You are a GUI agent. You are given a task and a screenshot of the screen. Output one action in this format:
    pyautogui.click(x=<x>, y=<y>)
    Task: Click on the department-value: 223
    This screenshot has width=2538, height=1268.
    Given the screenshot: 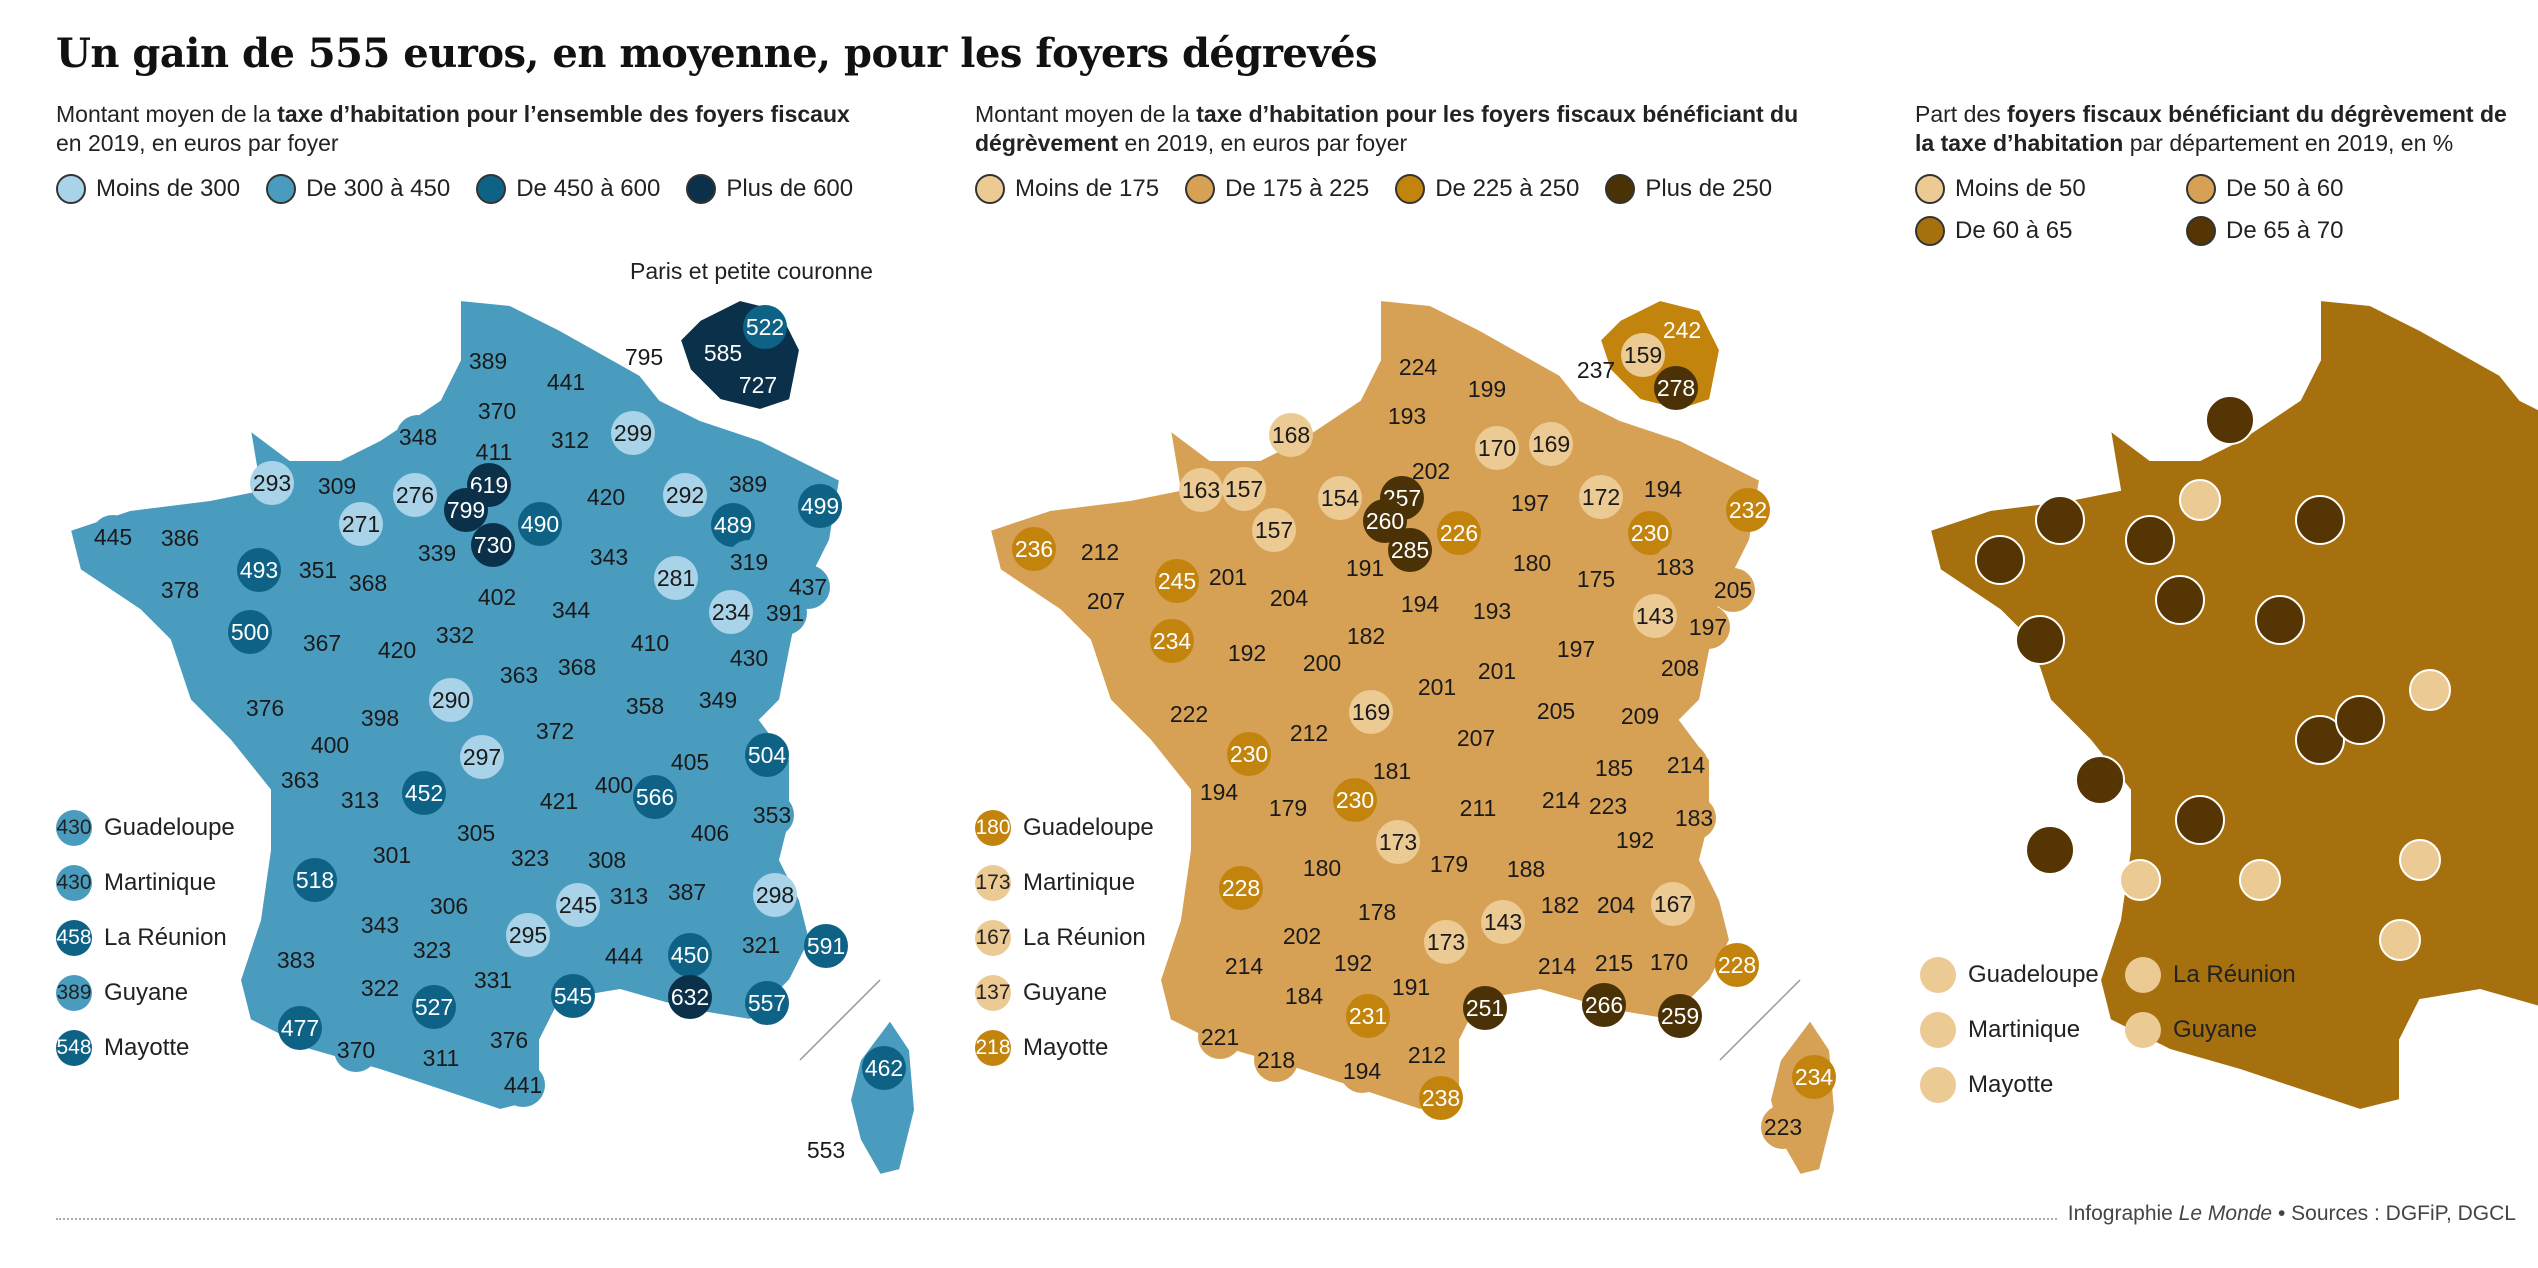 What is the action you would take?
    pyautogui.click(x=1608, y=806)
    